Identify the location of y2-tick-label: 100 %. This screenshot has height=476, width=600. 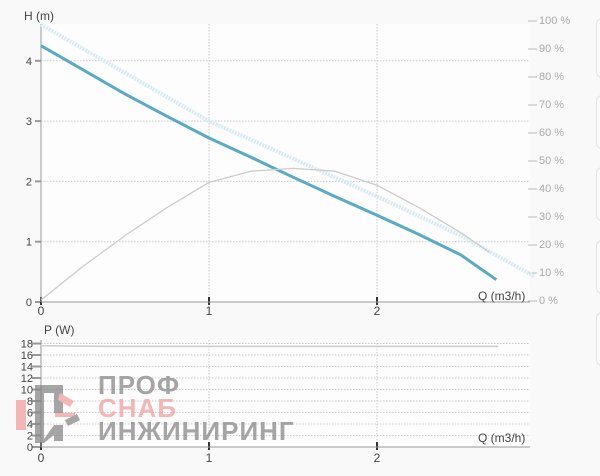
(554, 21).